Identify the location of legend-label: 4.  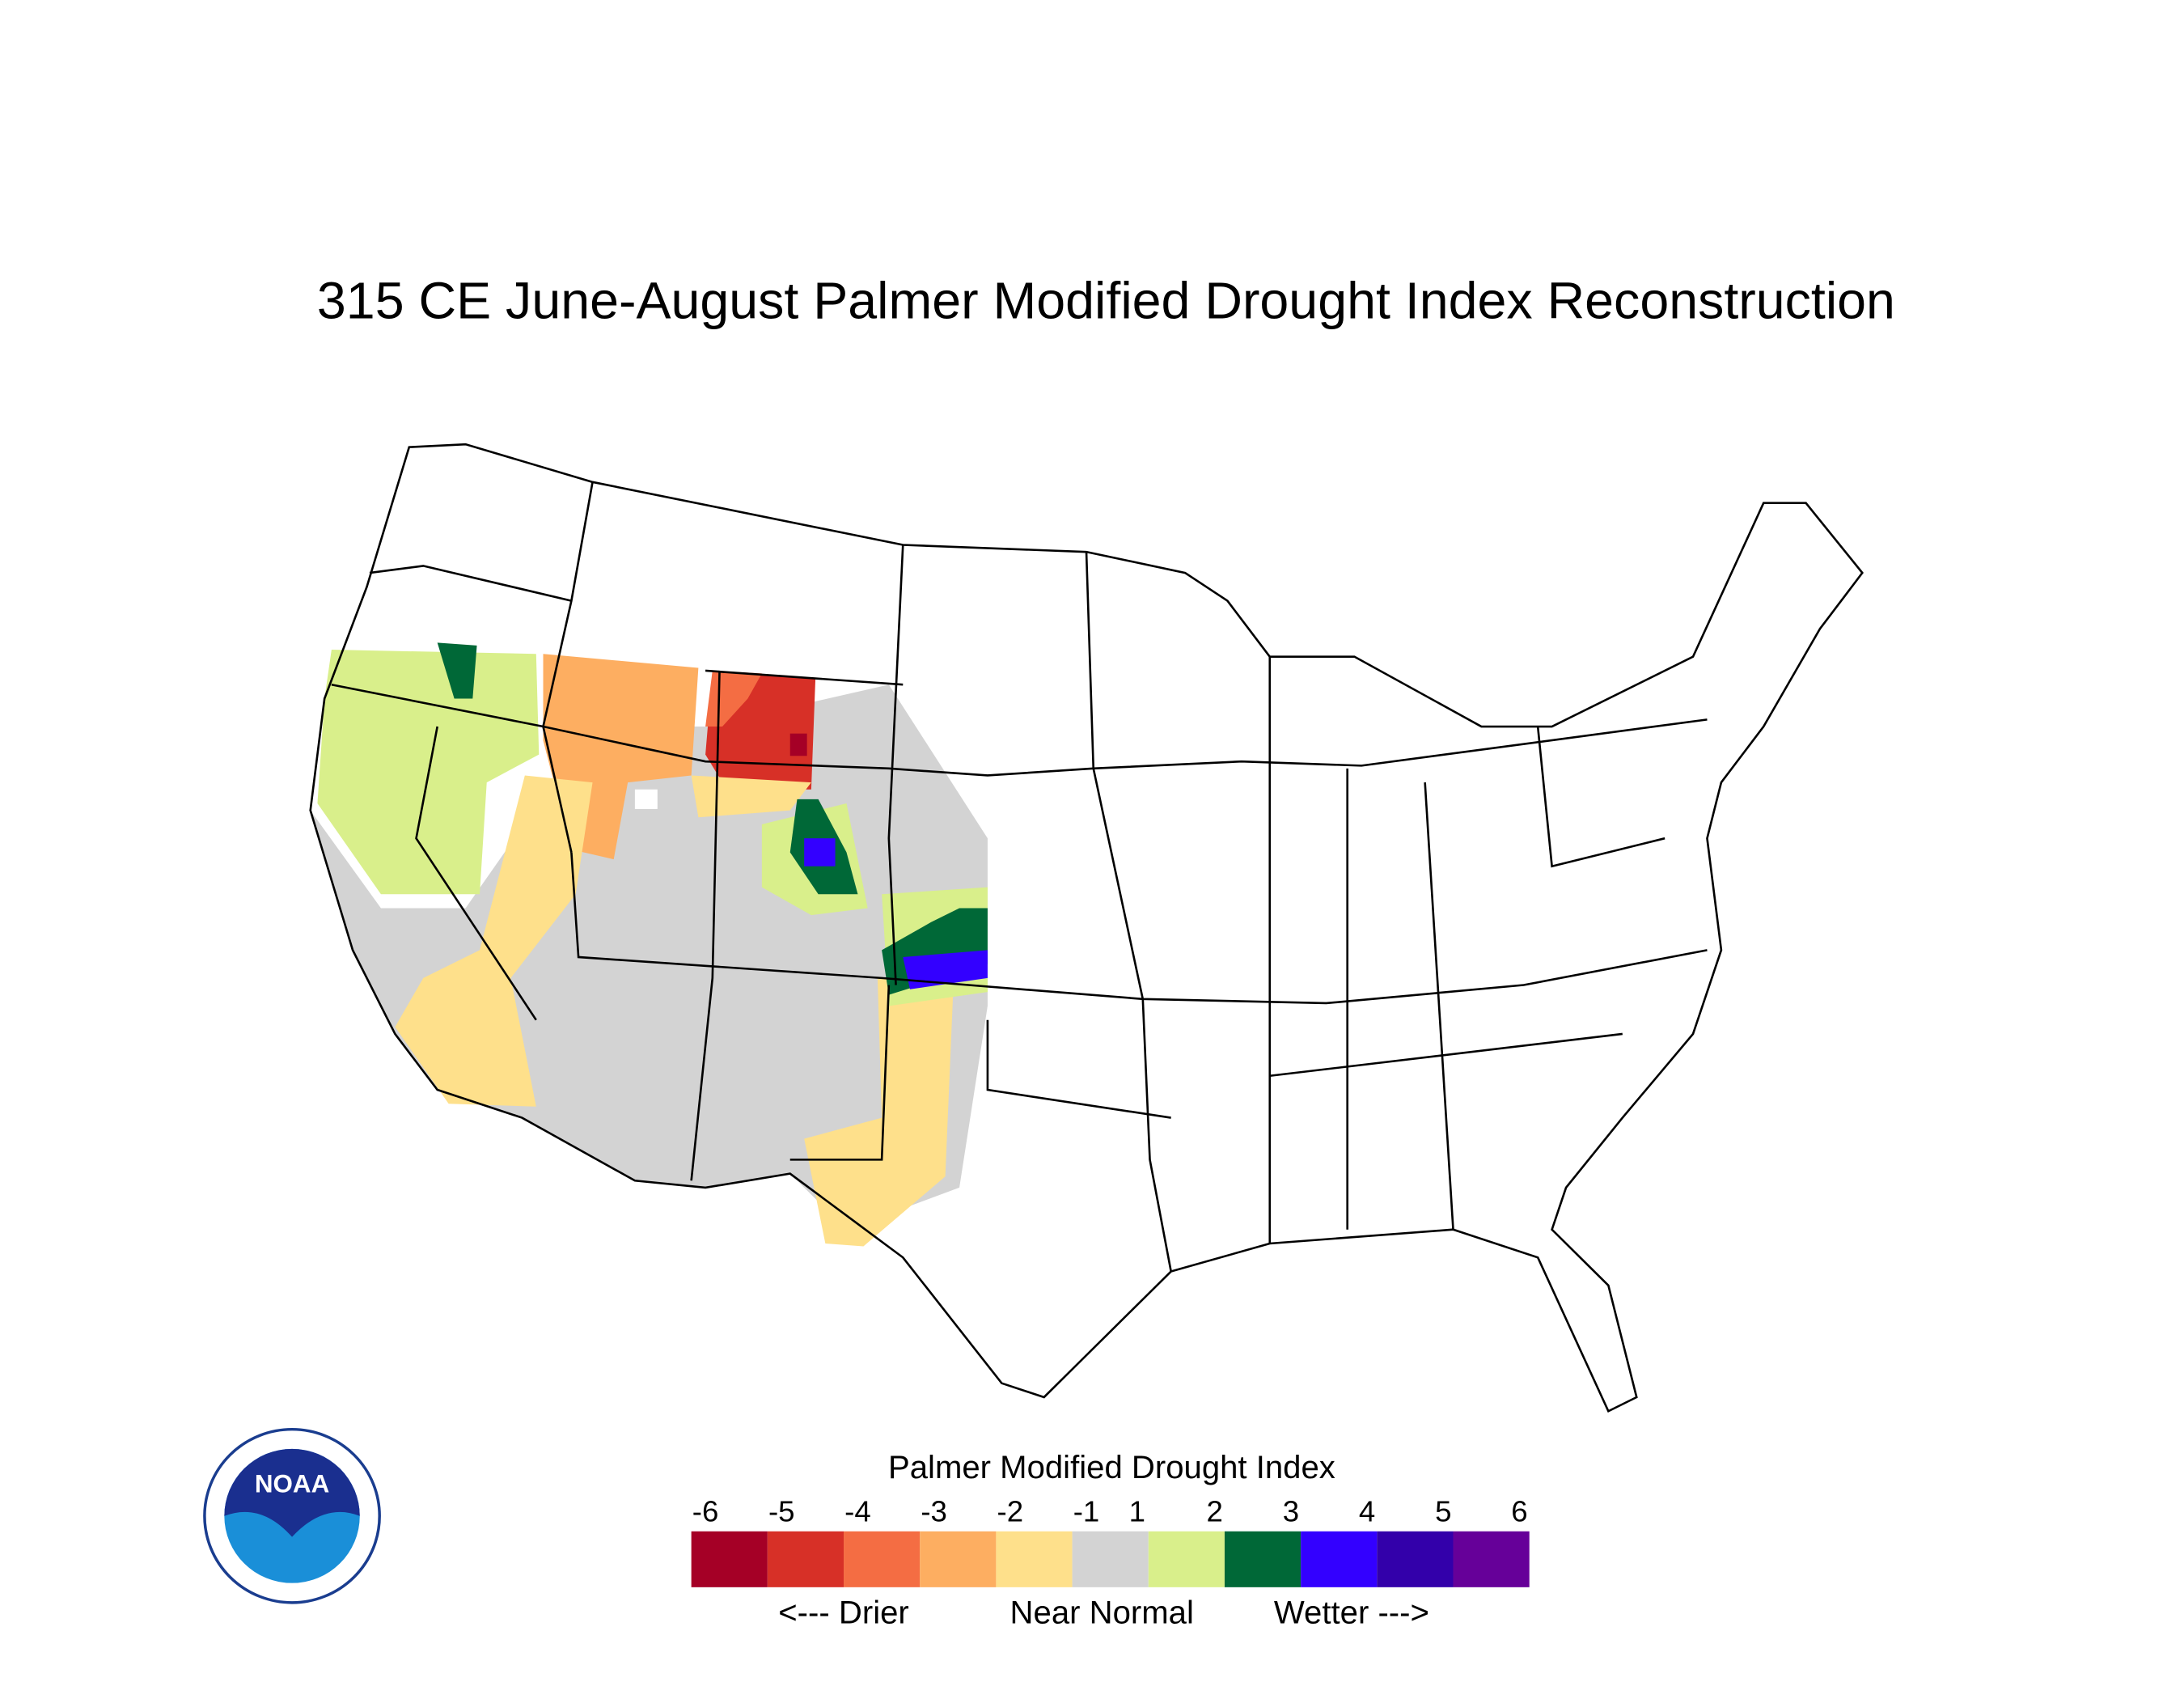
(1367, 1511).